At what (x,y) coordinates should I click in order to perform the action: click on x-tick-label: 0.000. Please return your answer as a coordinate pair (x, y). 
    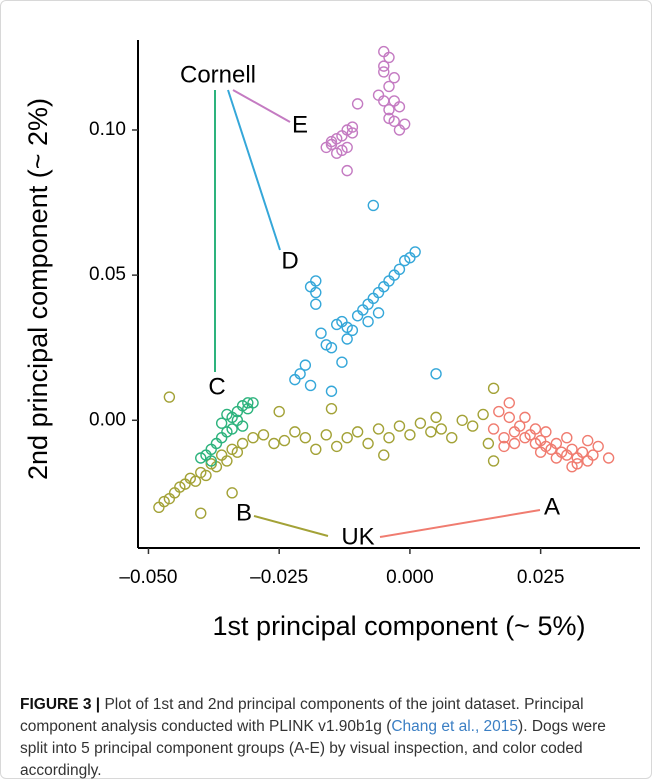
    Looking at the image, I should click on (410, 577).